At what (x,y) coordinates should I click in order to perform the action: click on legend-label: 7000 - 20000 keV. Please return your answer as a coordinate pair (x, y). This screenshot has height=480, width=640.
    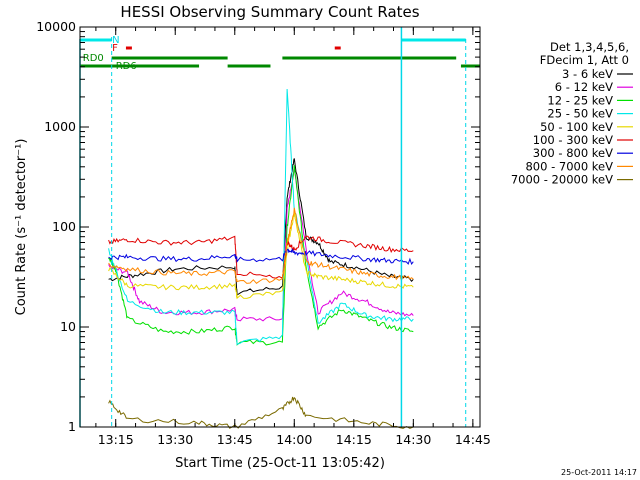
    Looking at the image, I should click on (562, 180).